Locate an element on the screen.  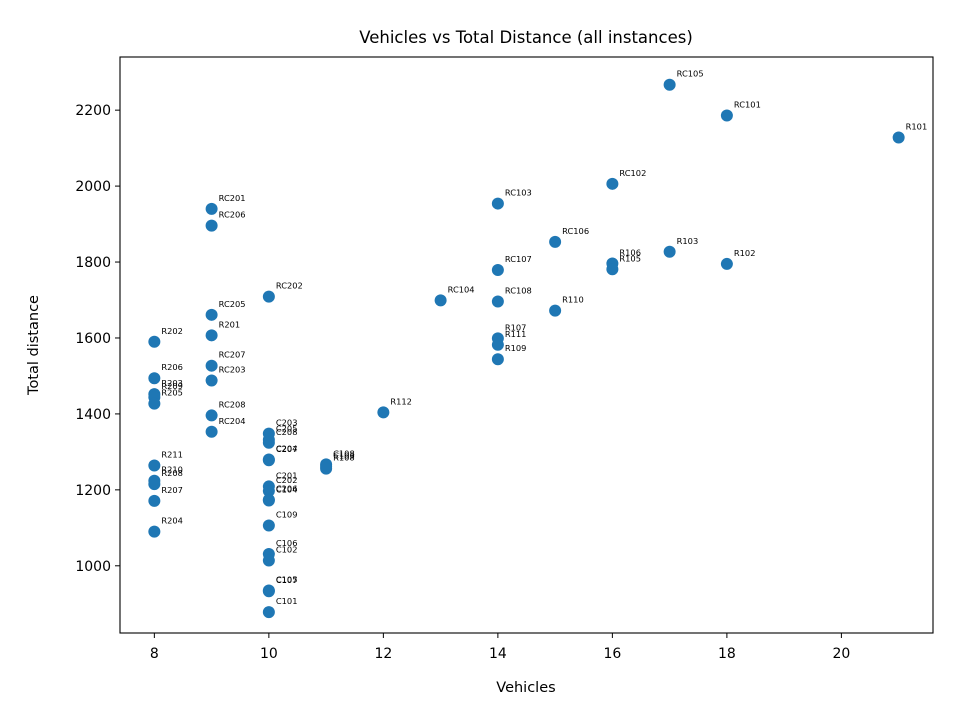
data-point-label: C206 is located at coordinates (287, 489).